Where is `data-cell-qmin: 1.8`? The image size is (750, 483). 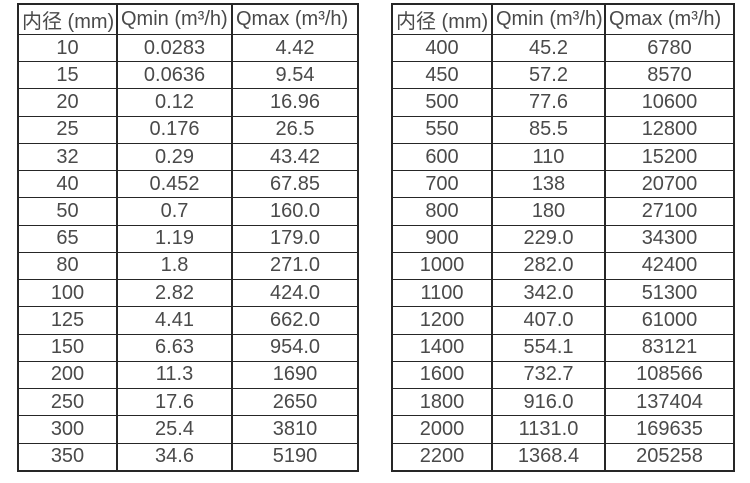 data-cell-qmin: 1.8 is located at coordinates (174, 266).